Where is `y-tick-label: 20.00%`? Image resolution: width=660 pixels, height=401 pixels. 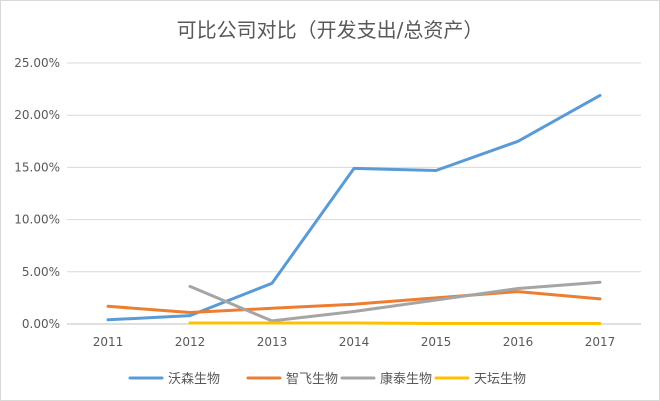 y-tick-label: 20.00% is located at coordinates (37, 115).